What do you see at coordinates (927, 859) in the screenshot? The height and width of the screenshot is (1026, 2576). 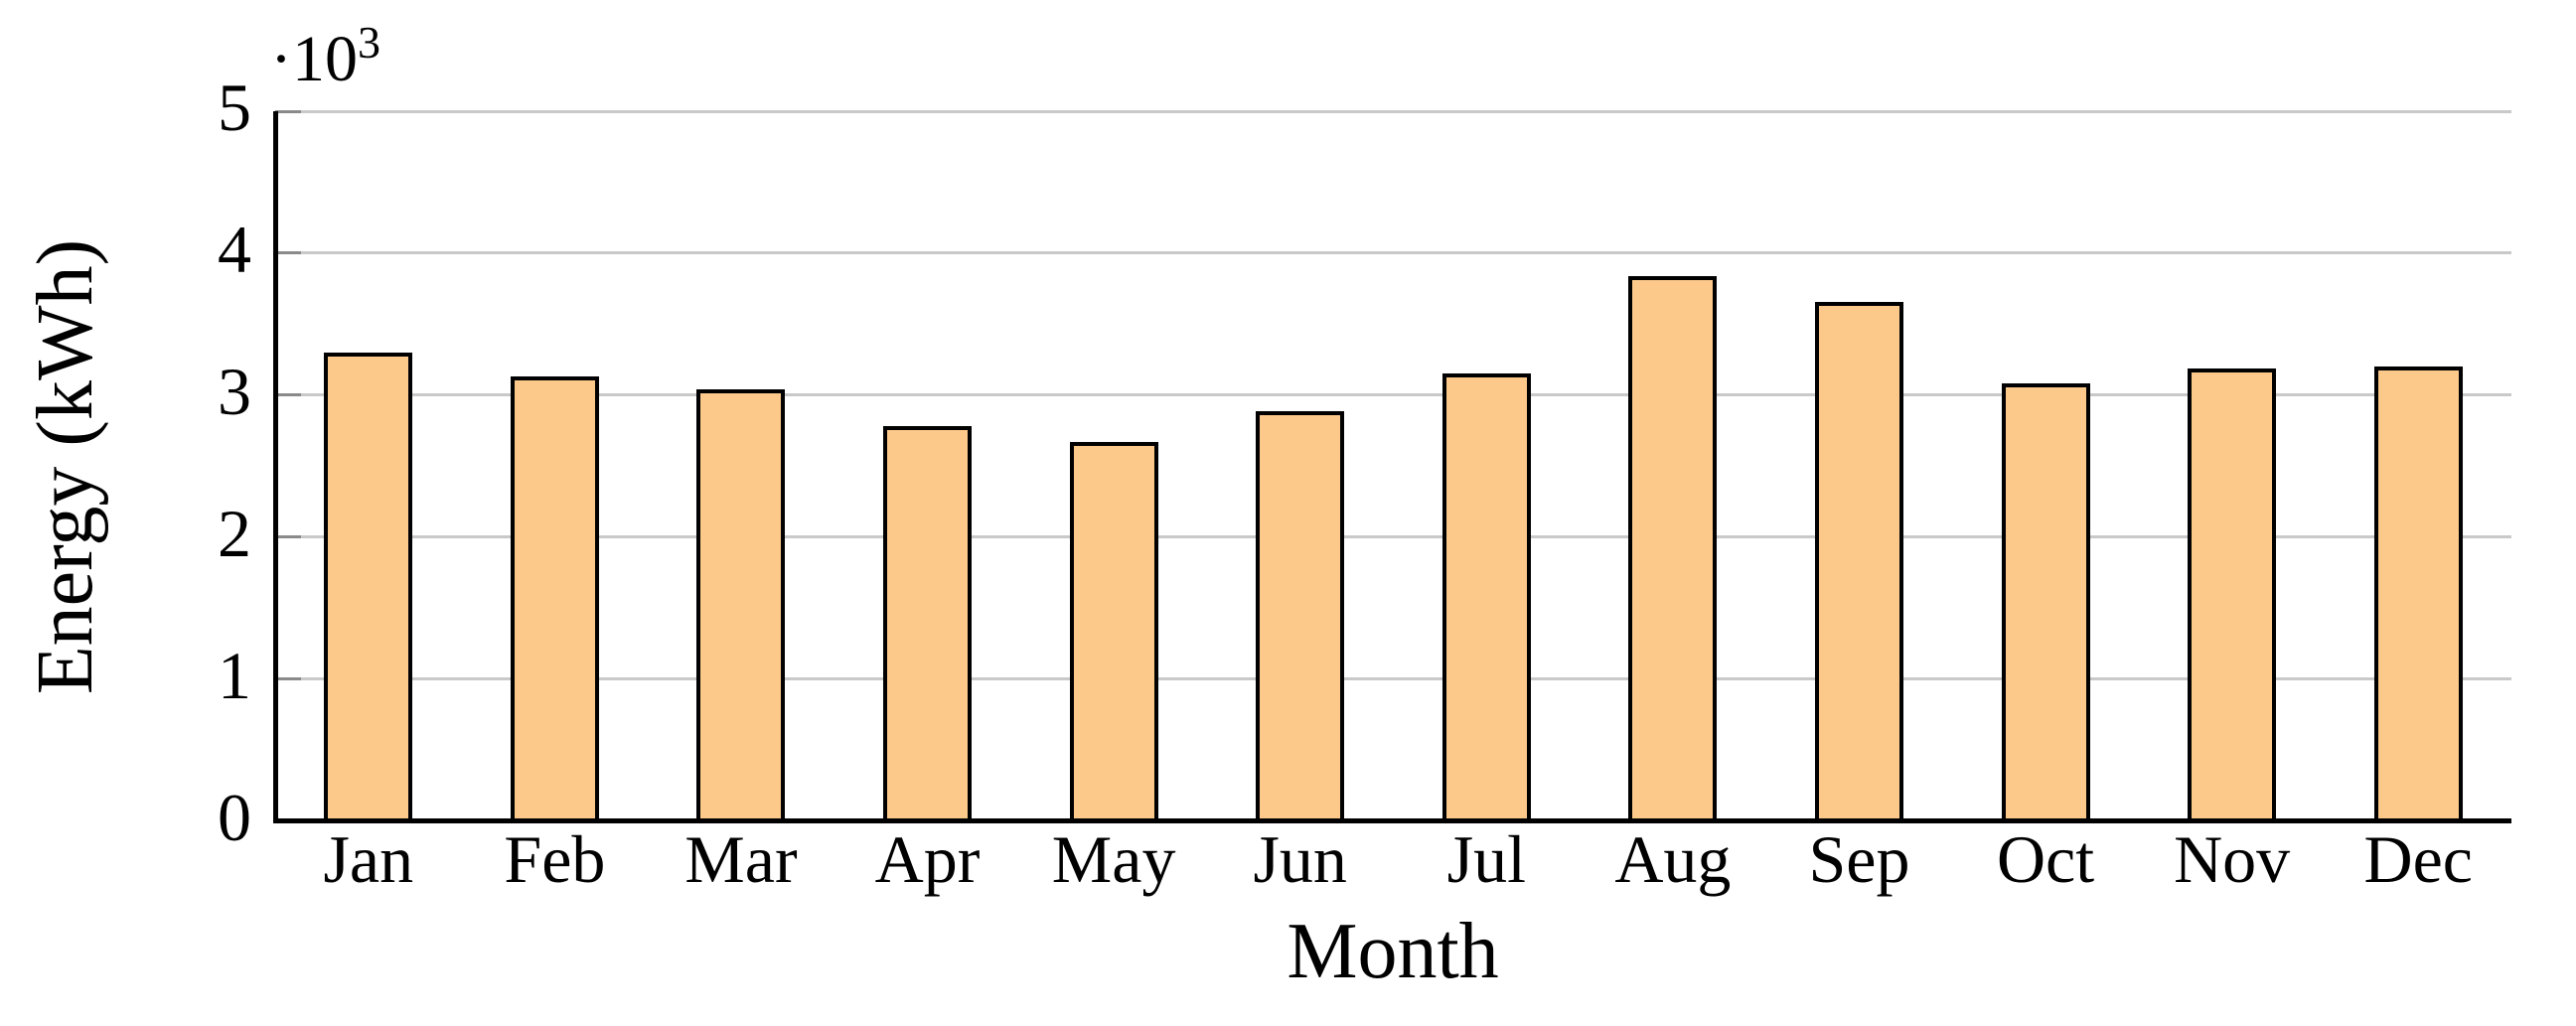 I see `x-tick-label-apr: Apr` at bounding box center [927, 859].